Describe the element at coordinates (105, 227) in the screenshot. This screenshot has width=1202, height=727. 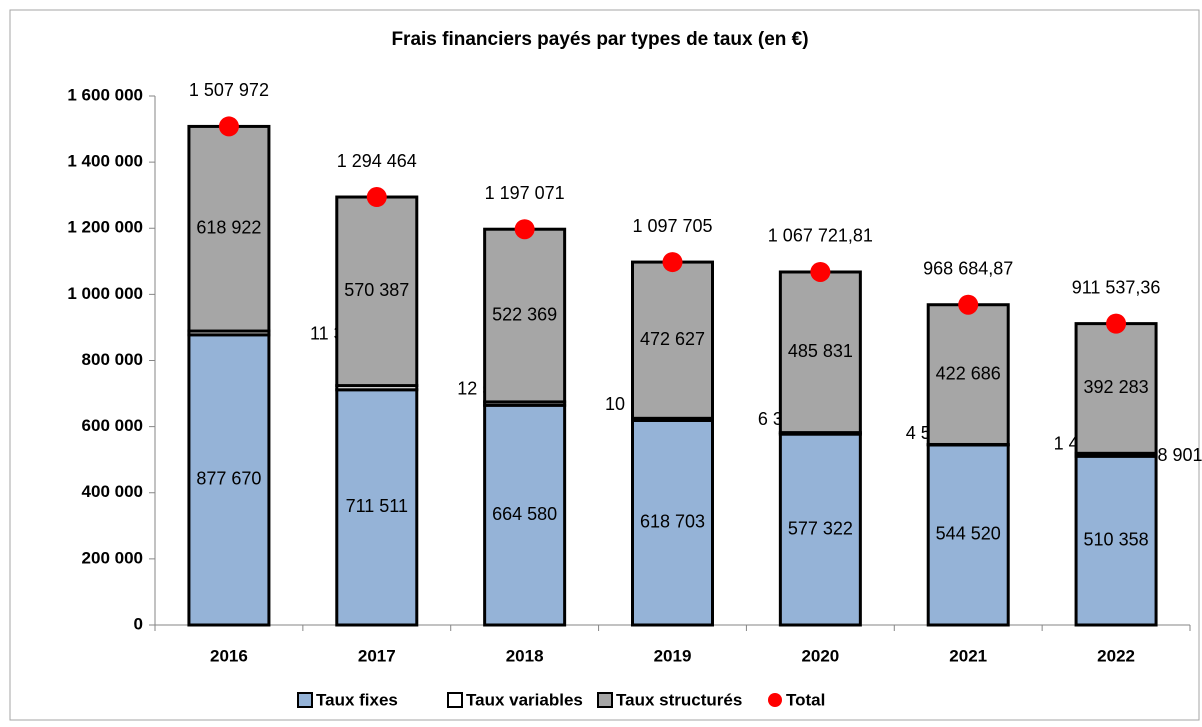
I see `y-tick-label: 1 200 000` at that location.